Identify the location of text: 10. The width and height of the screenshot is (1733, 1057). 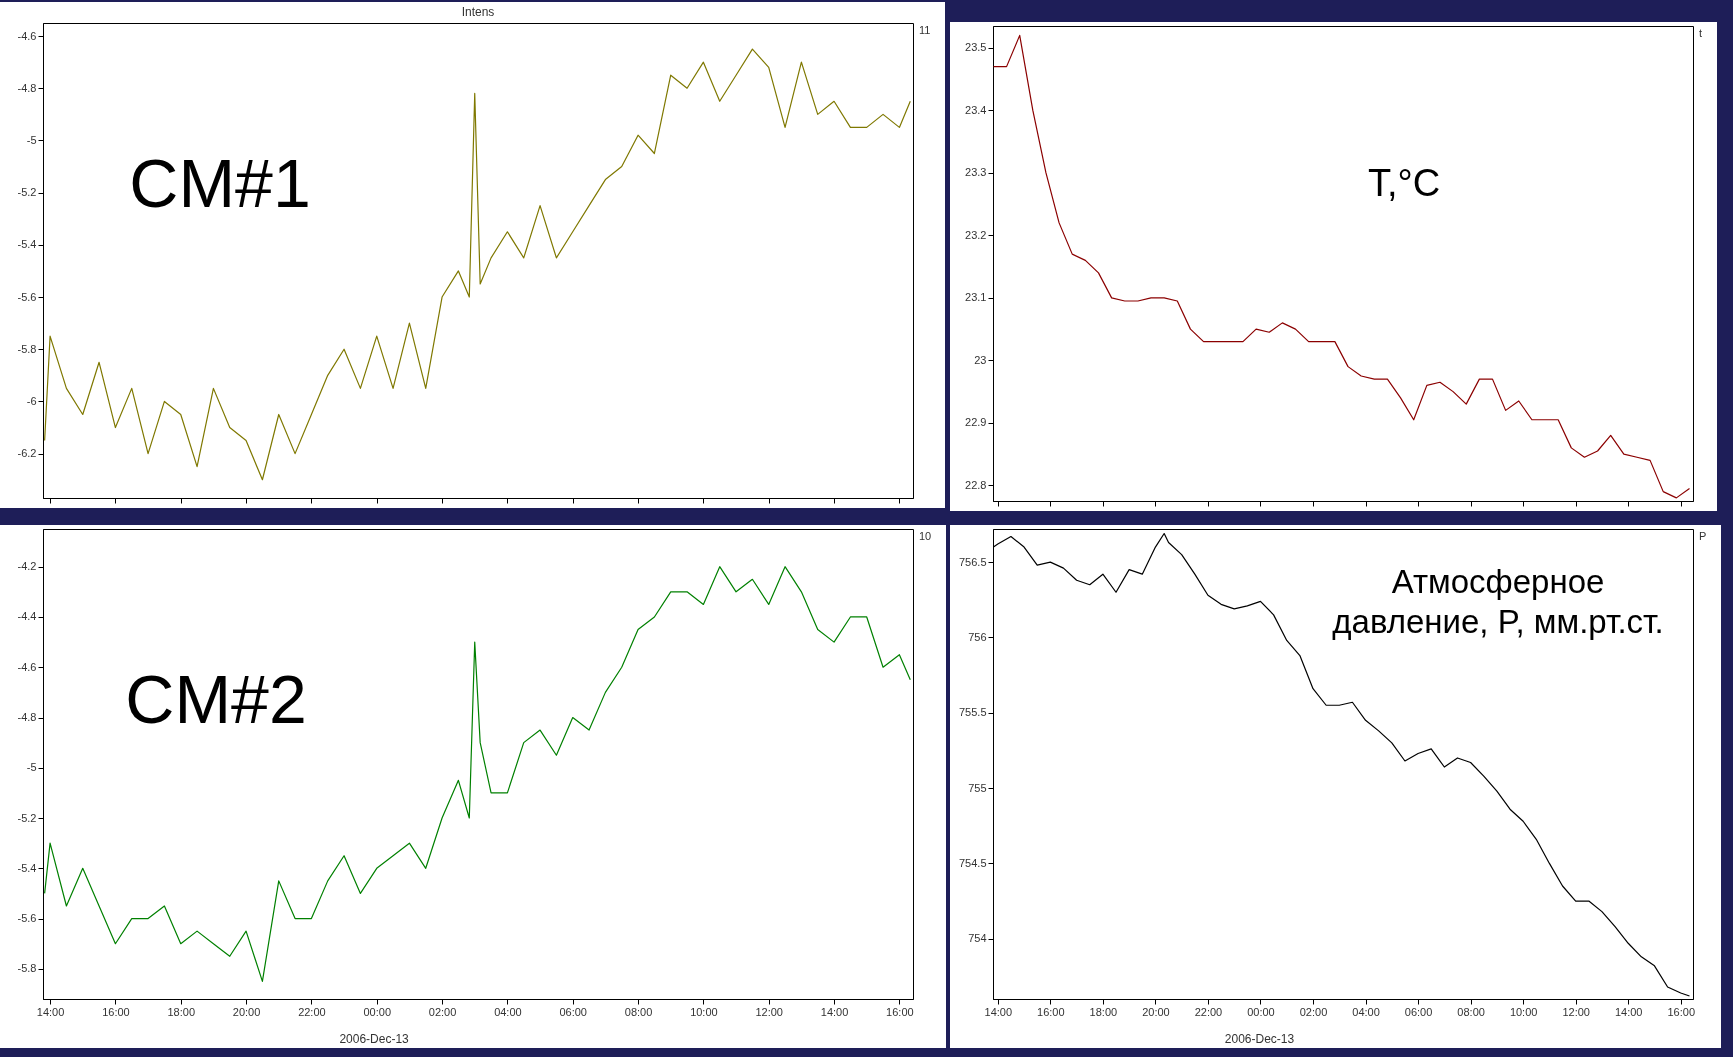
(925, 536).